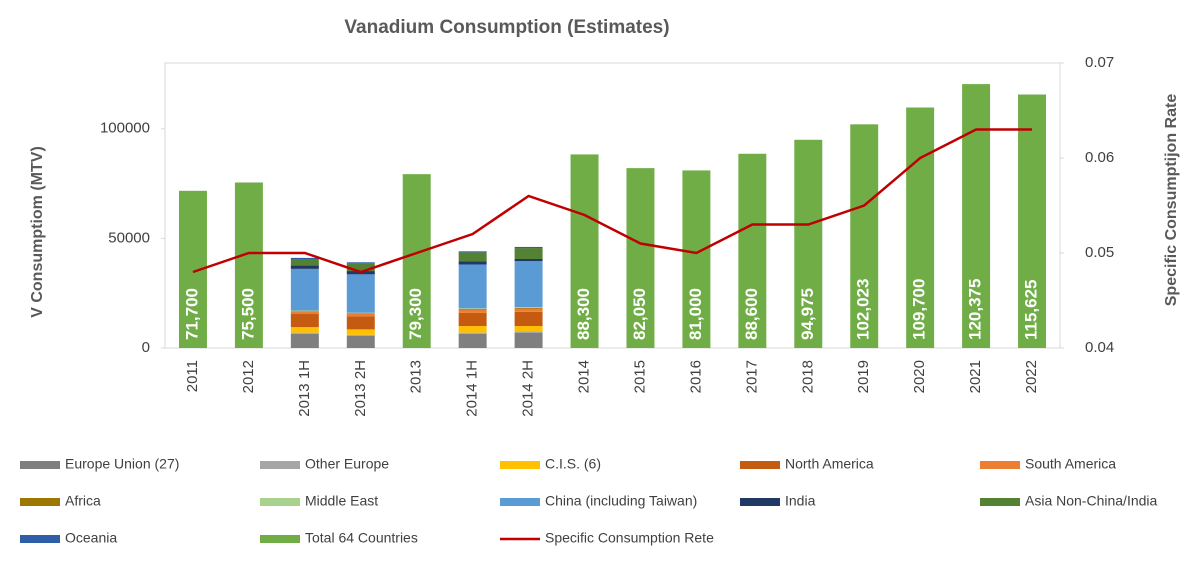 Image resolution: width=1202 pixels, height=562 pixels. I want to click on legend-label: North America, so click(829, 464).